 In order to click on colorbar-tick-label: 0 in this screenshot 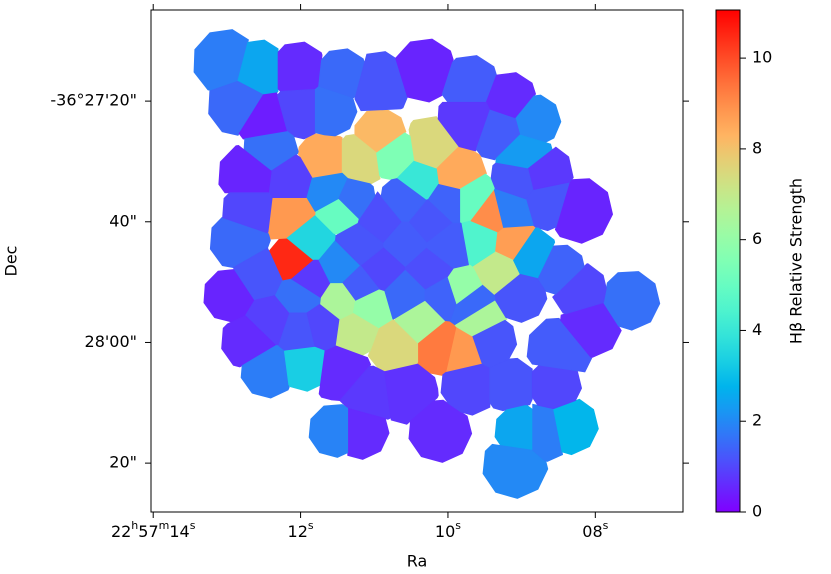, I will do `click(757, 511)`.